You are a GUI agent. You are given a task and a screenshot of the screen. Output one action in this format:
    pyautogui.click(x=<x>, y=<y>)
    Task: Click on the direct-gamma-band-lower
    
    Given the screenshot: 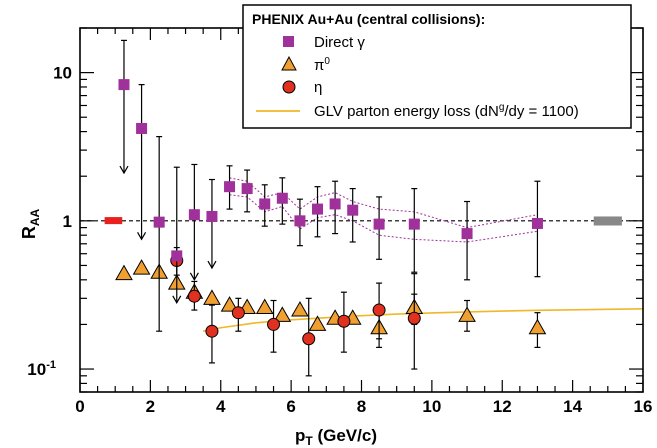 What is the action you would take?
    pyautogui.click(x=383, y=218)
    